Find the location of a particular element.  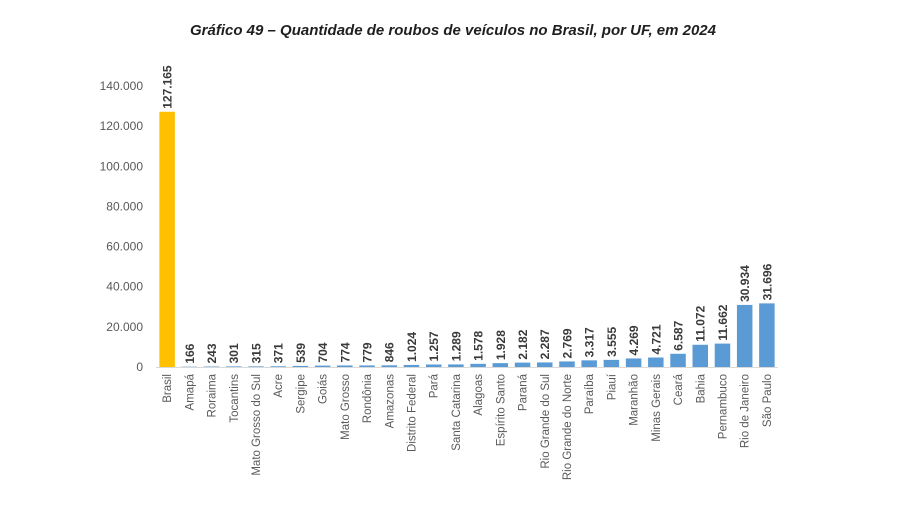

bar-value-label: 371 is located at coordinates (279, 353).